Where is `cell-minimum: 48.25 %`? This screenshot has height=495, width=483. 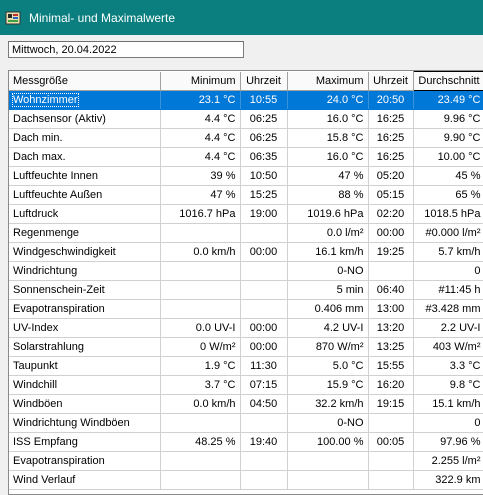 cell-minimum: 48.25 % is located at coordinates (201, 442).